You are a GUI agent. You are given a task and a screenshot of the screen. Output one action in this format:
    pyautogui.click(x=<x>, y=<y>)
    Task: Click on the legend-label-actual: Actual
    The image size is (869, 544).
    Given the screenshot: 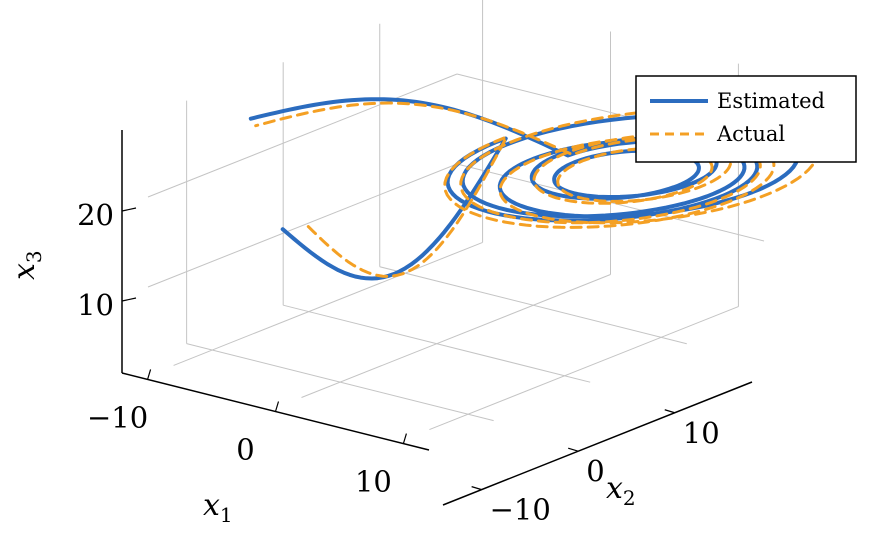 What is the action you would take?
    pyautogui.click(x=750, y=134)
    